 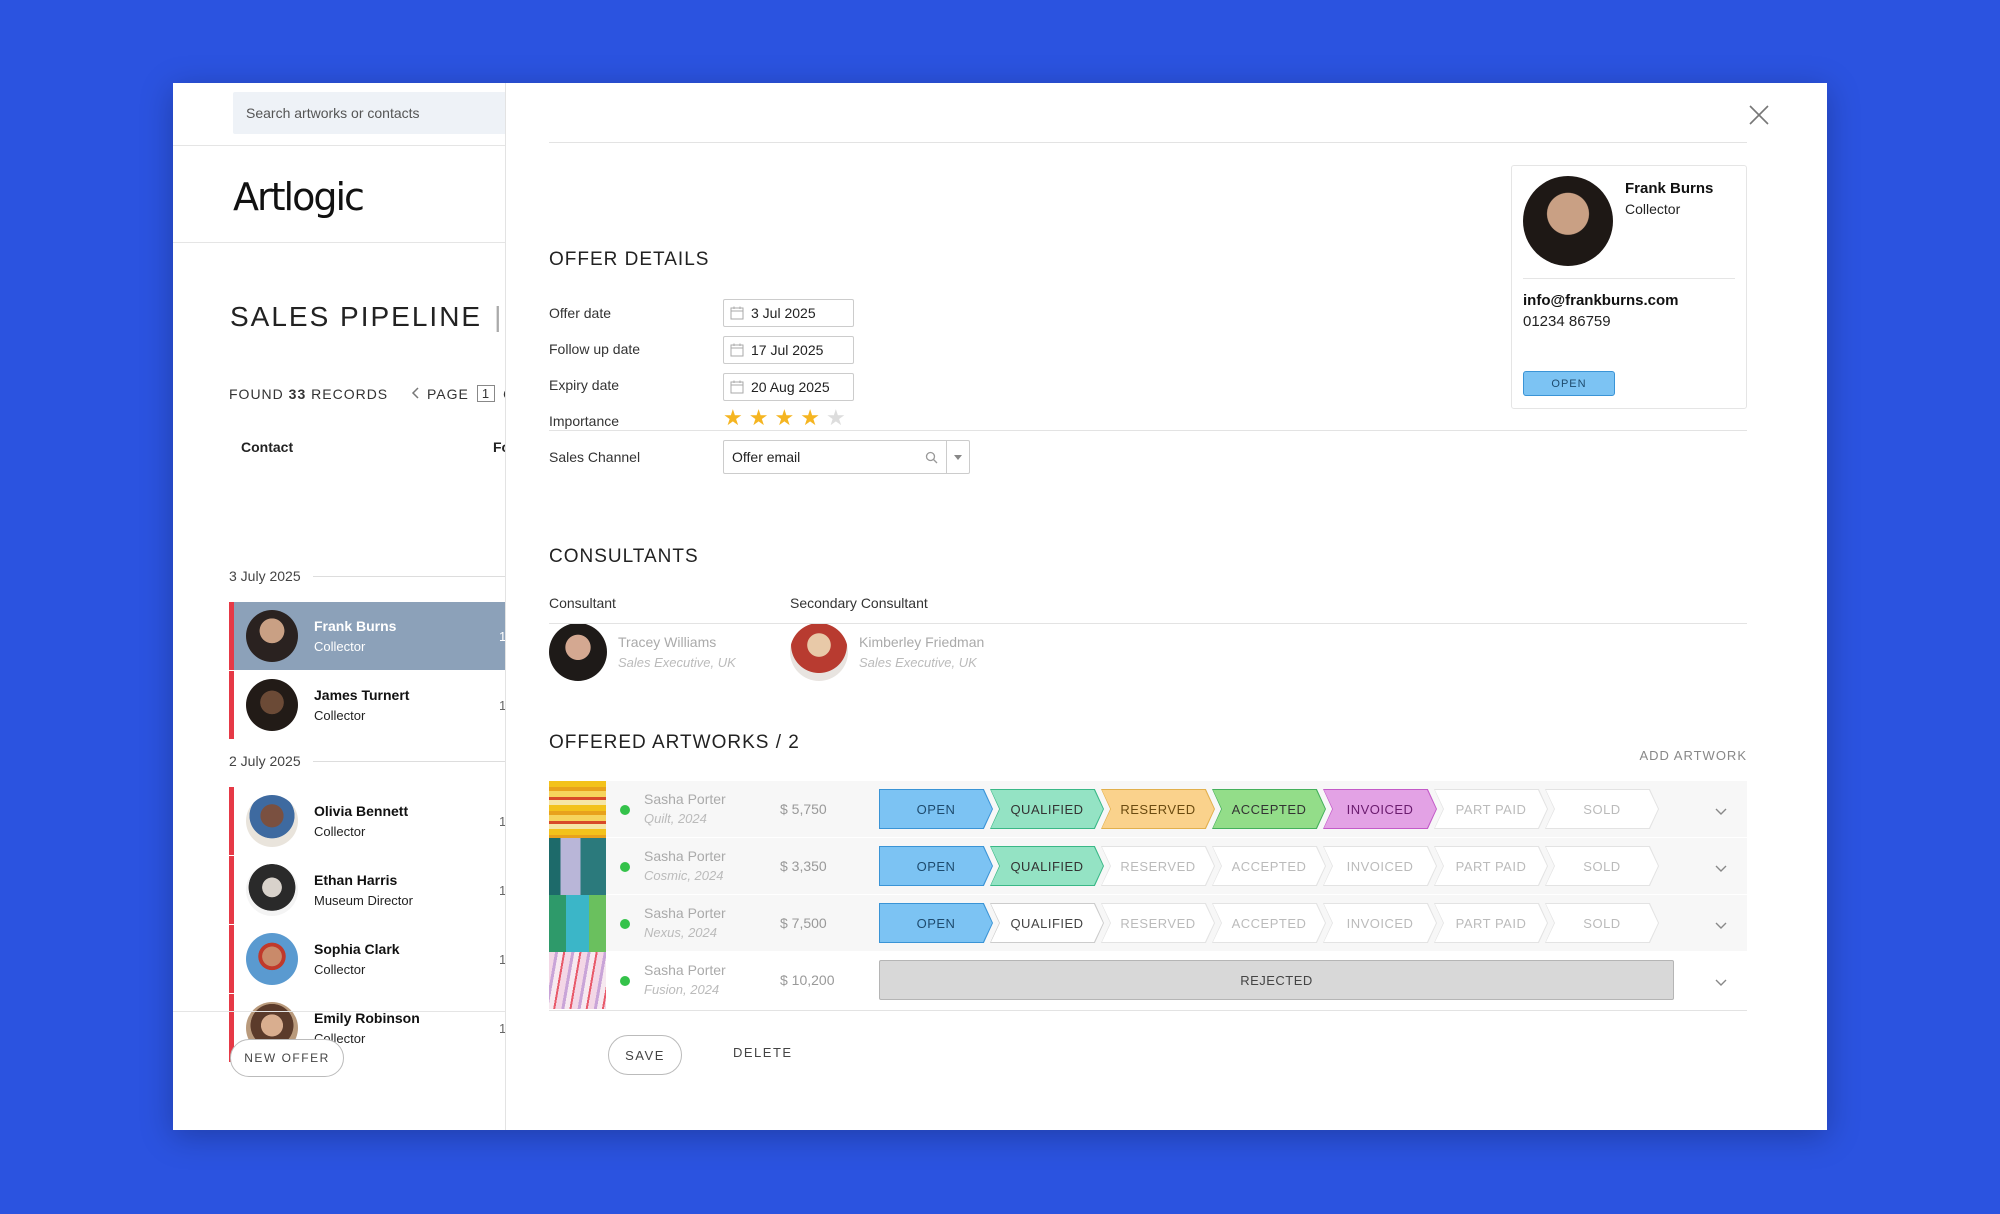 What do you see at coordinates (256, 394) in the screenshot?
I see `found-prefix: FOUND` at bounding box center [256, 394].